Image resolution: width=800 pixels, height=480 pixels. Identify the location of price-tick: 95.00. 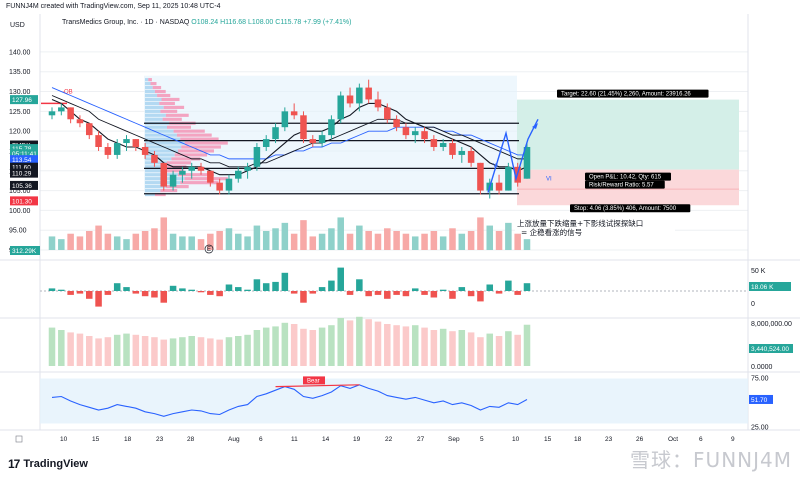
(18, 231).